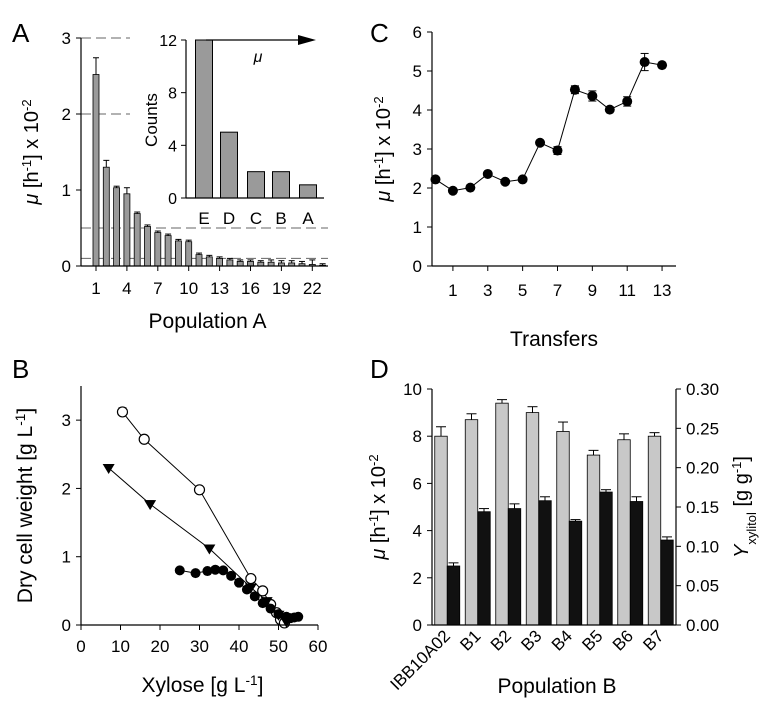 The height and width of the screenshot is (715, 762). What do you see at coordinates (470, 640) in the screenshot?
I see `x-category-label: B1` at bounding box center [470, 640].